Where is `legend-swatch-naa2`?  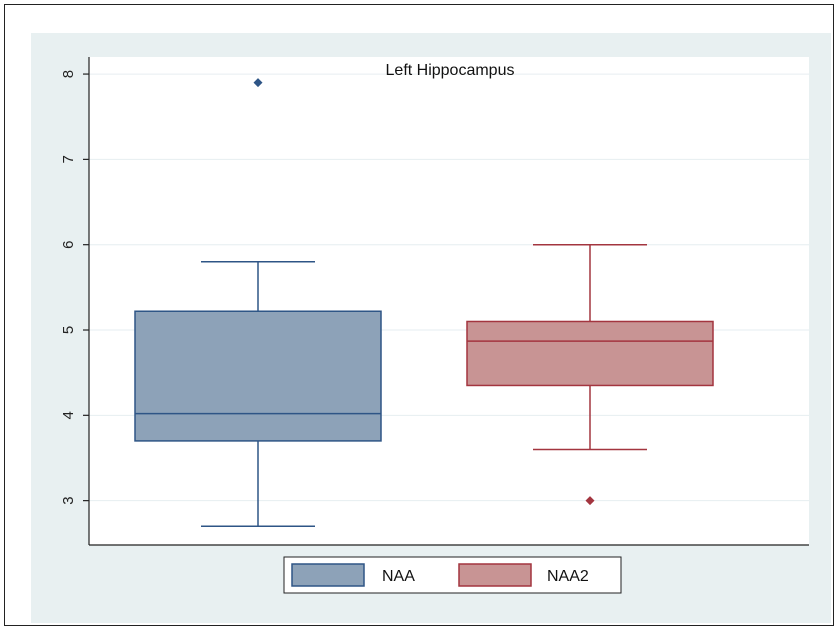
legend-swatch-naa2 is located at coordinates (495, 575).